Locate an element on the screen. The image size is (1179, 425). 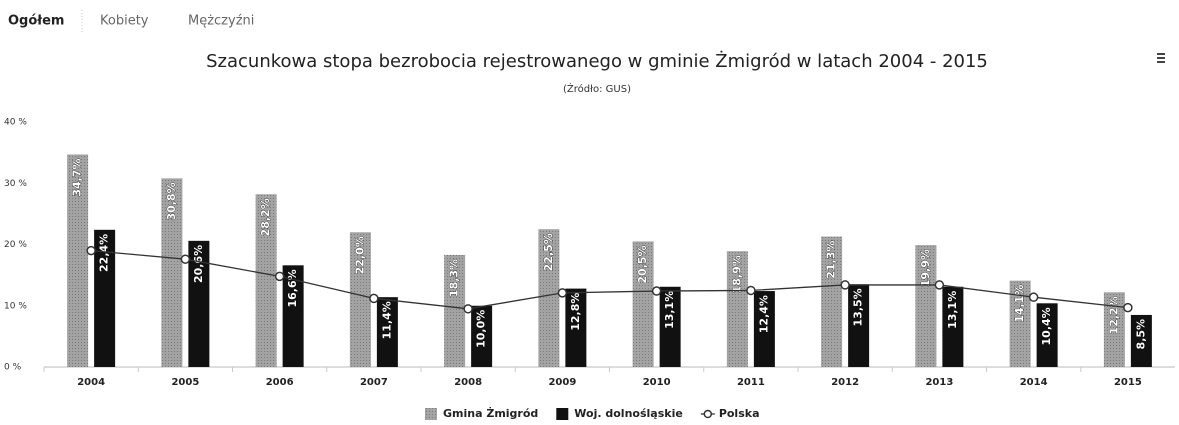
x-tick-label: 2004 is located at coordinates (91, 382).